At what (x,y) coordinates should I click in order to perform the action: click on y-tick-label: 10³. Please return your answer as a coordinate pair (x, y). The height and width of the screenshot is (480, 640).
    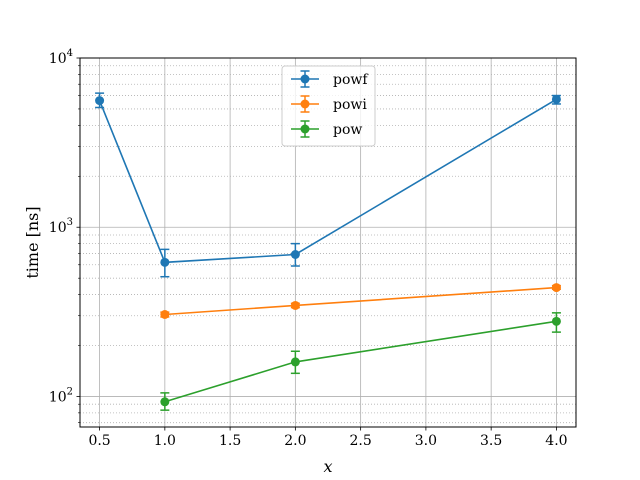
    Looking at the image, I should click on (61, 226).